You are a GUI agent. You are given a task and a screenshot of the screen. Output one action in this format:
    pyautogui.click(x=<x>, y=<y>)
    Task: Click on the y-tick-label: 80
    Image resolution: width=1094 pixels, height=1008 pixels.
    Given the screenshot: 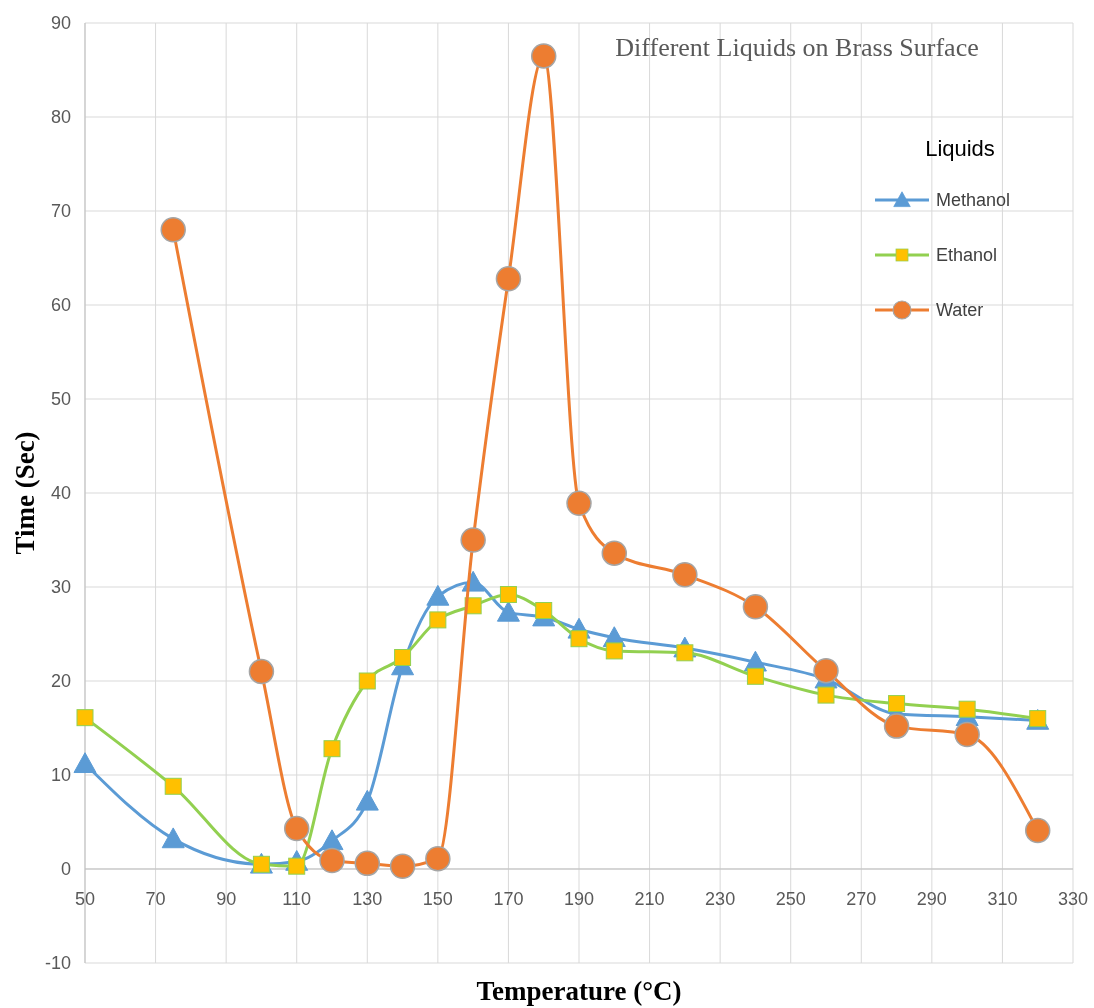 What is the action you would take?
    pyautogui.click(x=60, y=117)
    